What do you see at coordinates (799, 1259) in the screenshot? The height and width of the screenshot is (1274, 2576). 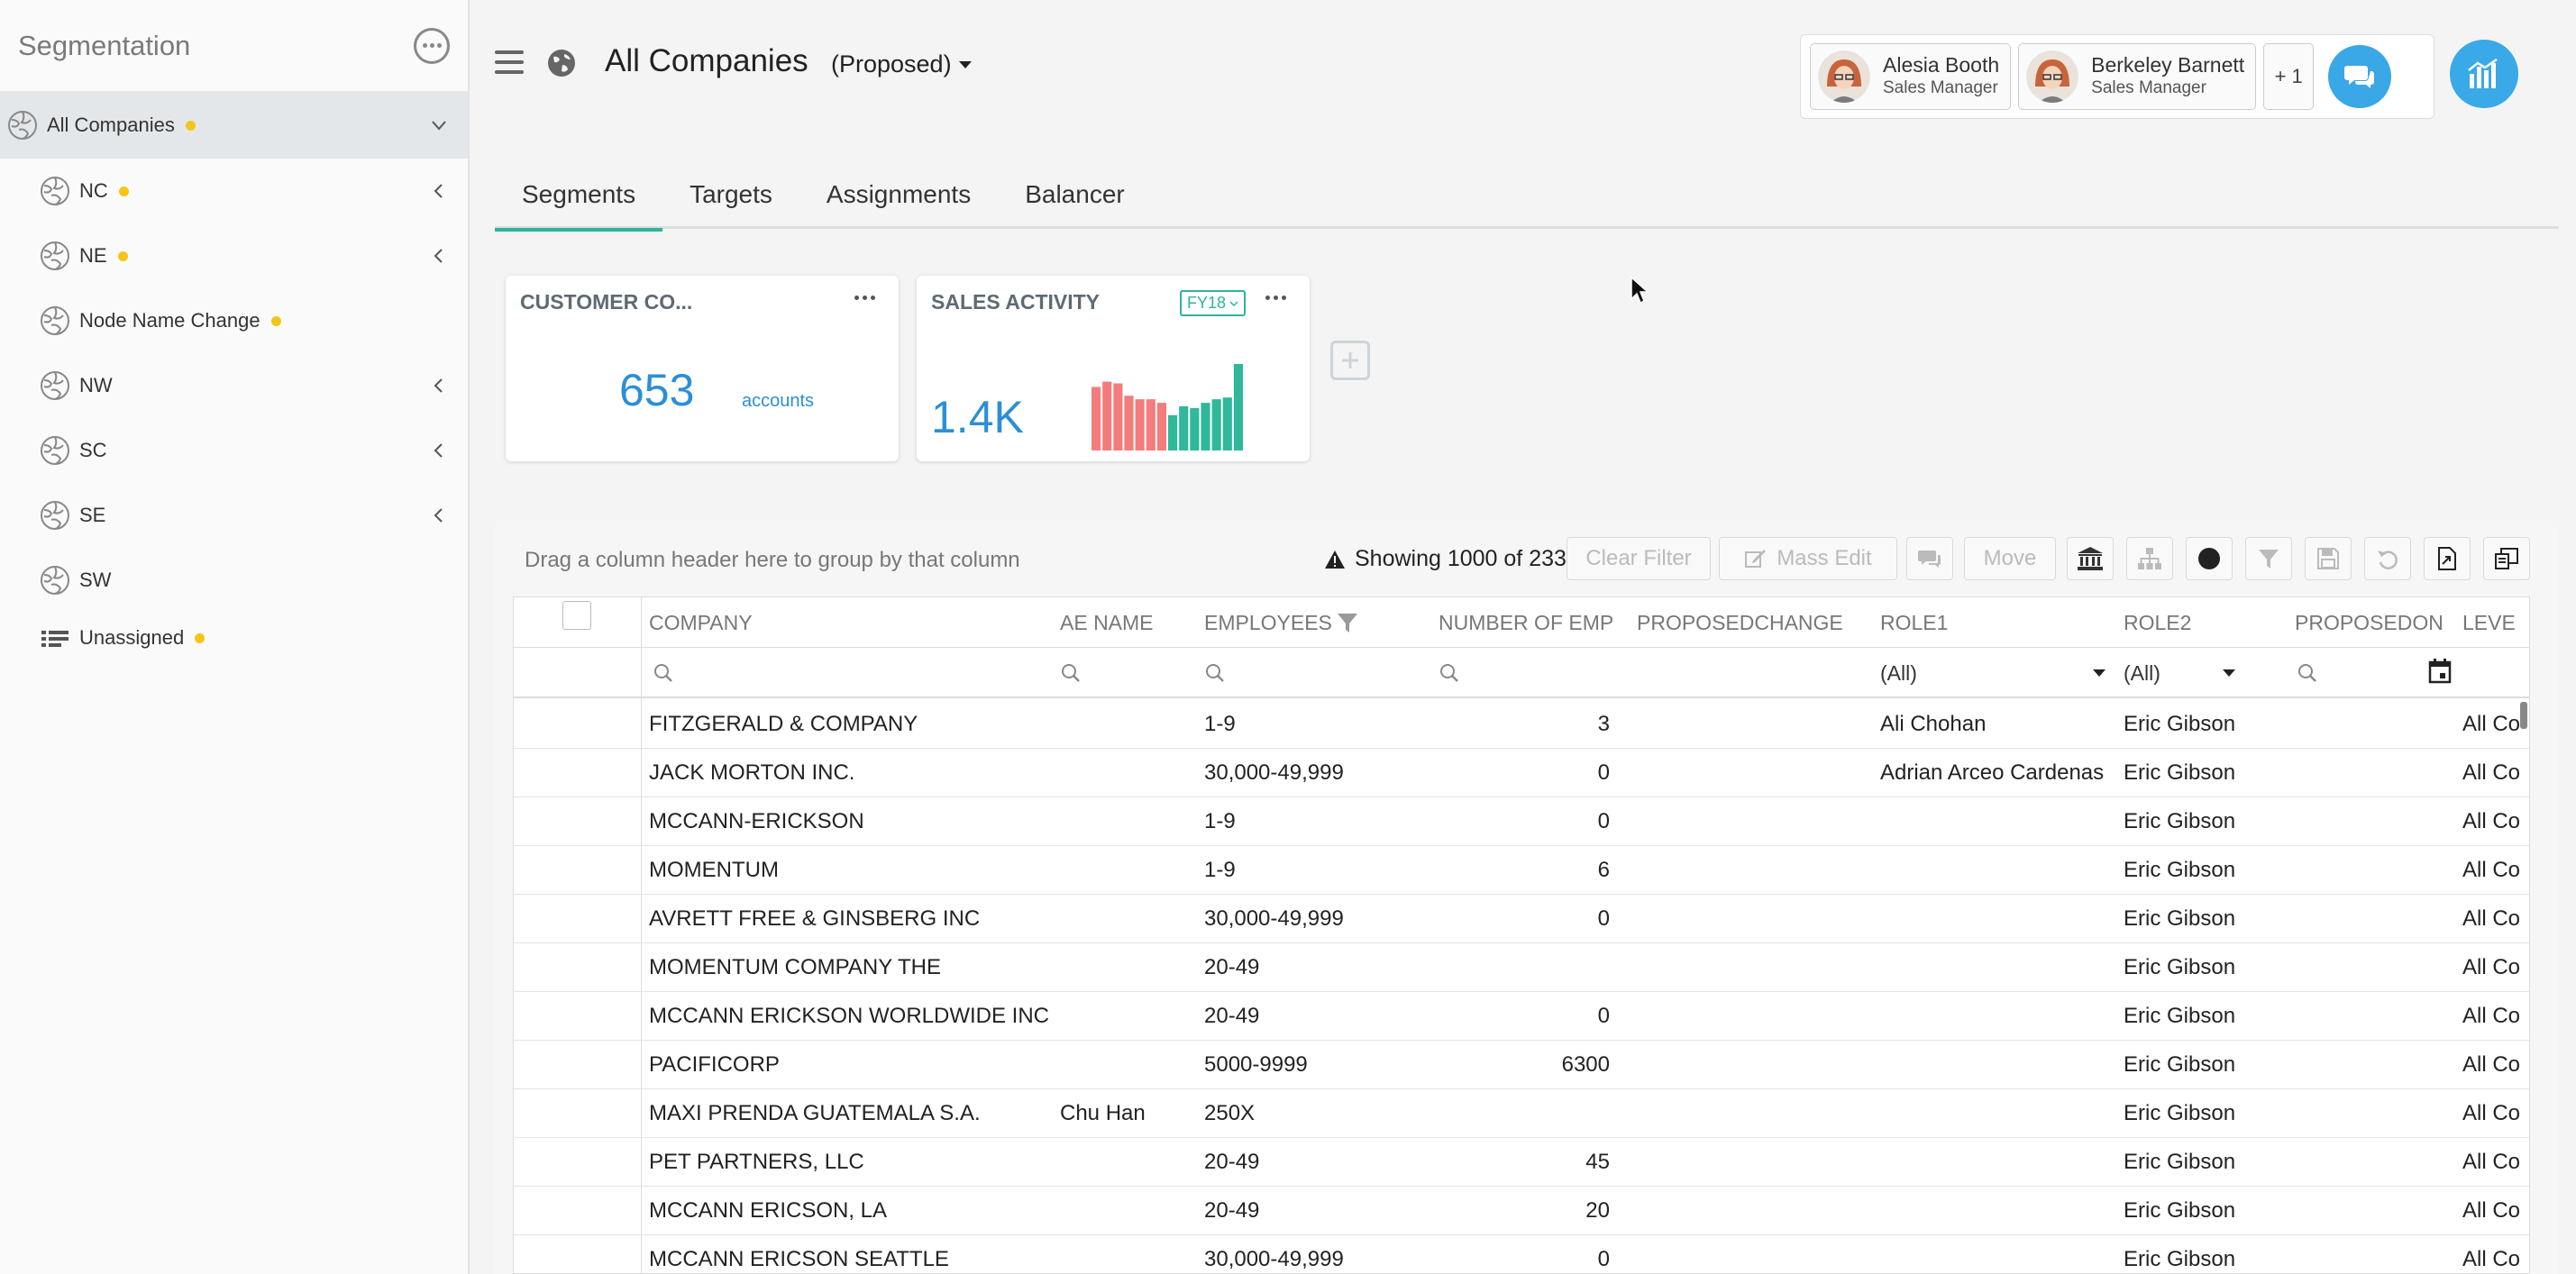 I see `cell-company: MCCANN ERICSON SEATTLE` at bounding box center [799, 1259].